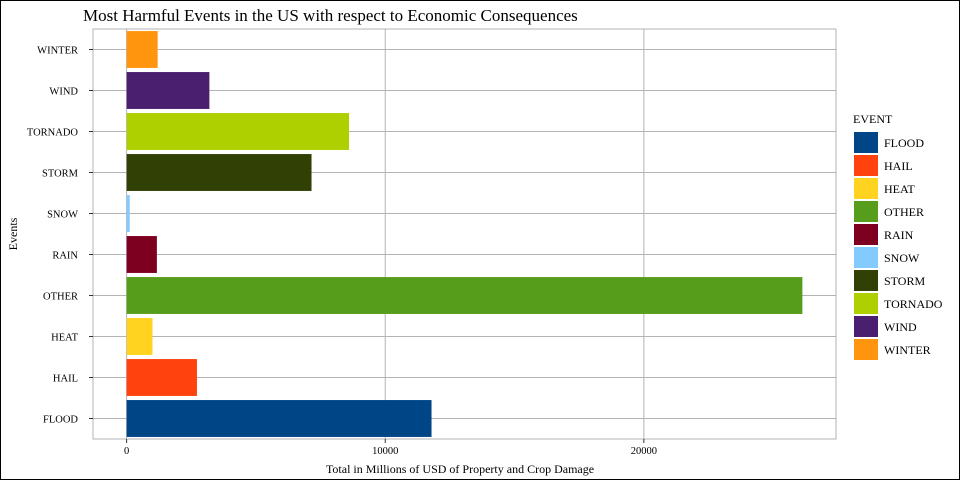 Image resolution: width=960 pixels, height=480 pixels. What do you see at coordinates (53, 133) in the screenshot?
I see `y-tick-label-tornado: TORNADO` at bounding box center [53, 133].